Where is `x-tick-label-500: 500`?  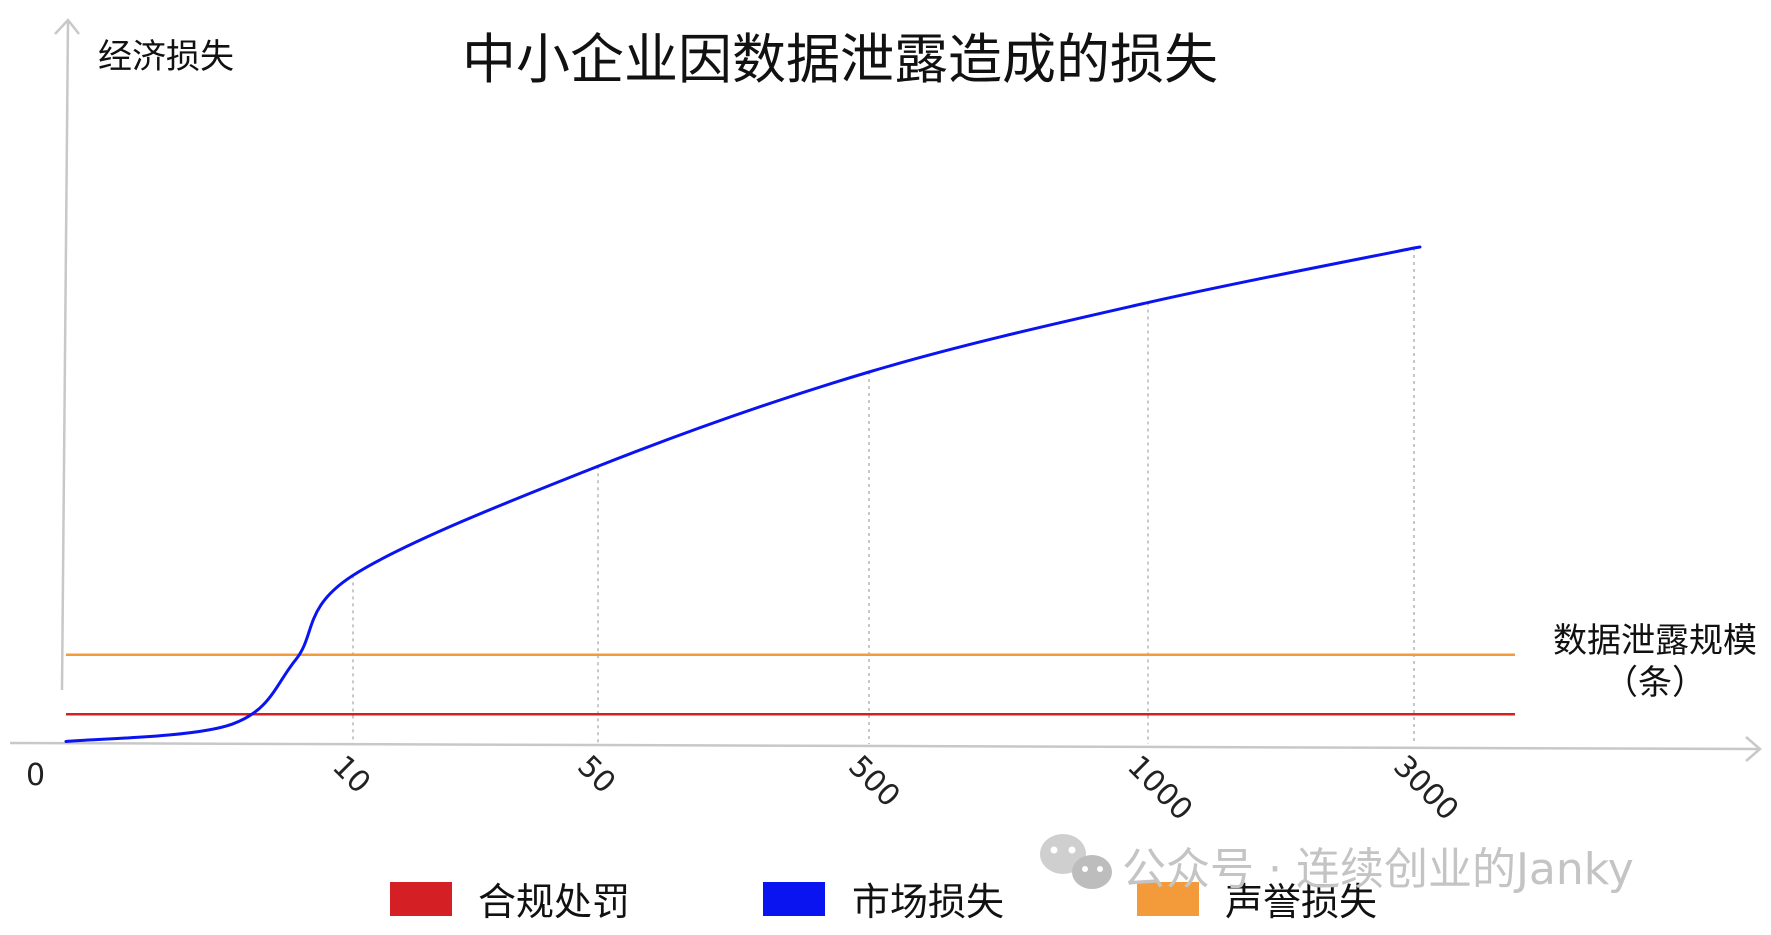
x-tick-label-500: 500 is located at coordinates (873, 781).